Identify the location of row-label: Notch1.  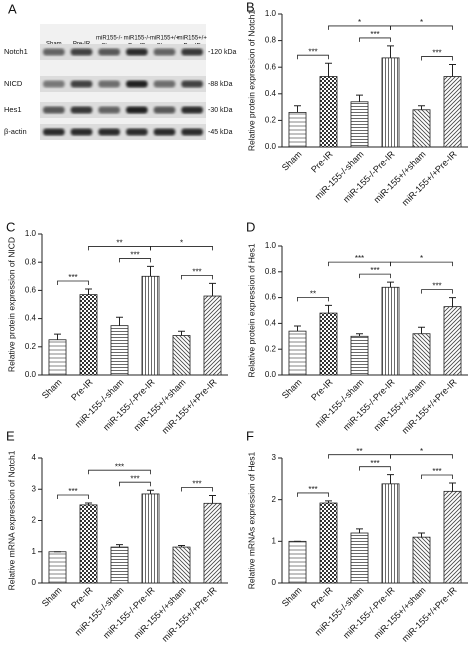
(16, 51).